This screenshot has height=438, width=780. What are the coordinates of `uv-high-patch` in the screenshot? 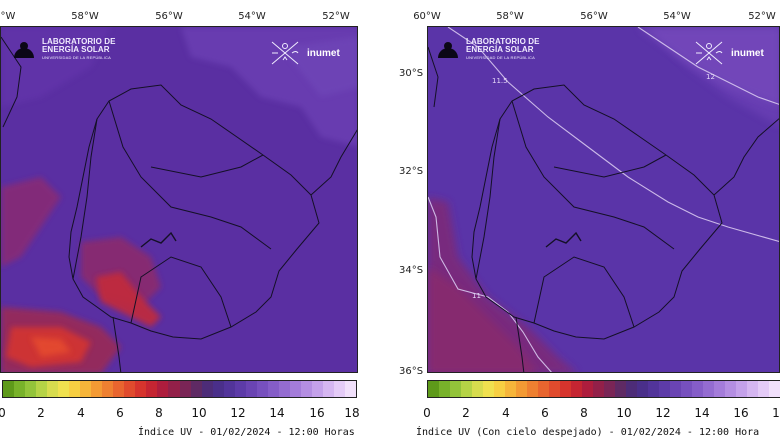 It's located at (56, 67).